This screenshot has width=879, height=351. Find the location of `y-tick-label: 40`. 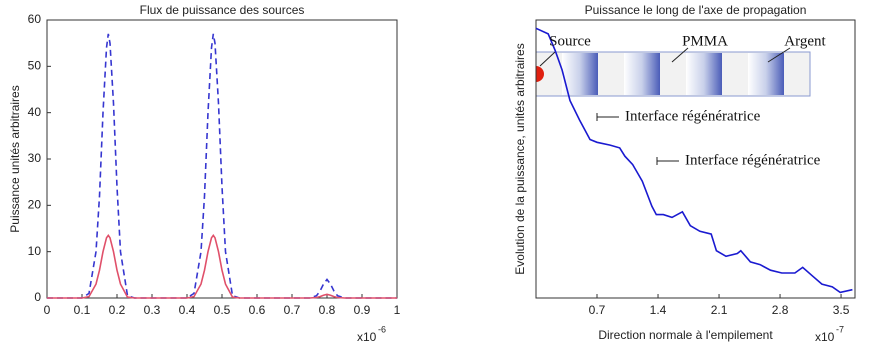

y-tick-label: 40 is located at coordinates (35, 112).